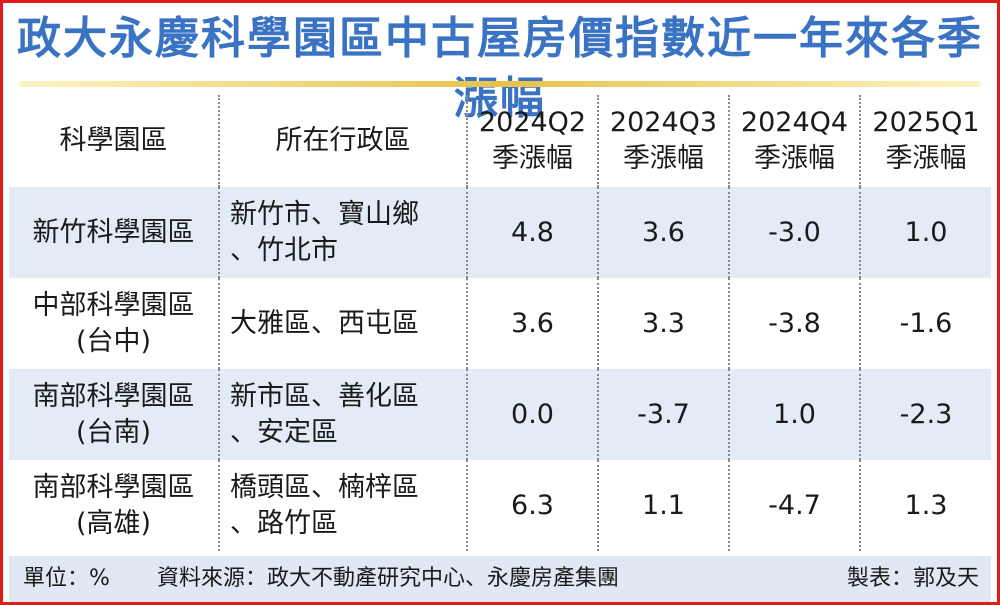 This screenshot has width=1000, height=605. What do you see at coordinates (113, 341) in the screenshot?
I see `park-city: (台中)` at bounding box center [113, 341].